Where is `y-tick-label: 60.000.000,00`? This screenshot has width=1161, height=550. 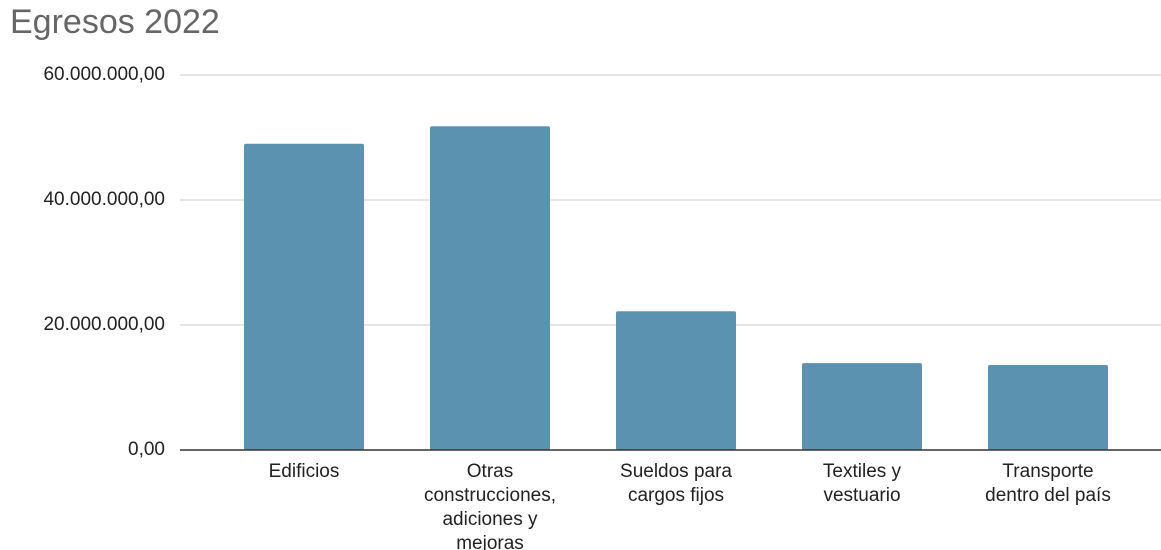 y-tick-label: 60.000.000,00 is located at coordinates (104, 74).